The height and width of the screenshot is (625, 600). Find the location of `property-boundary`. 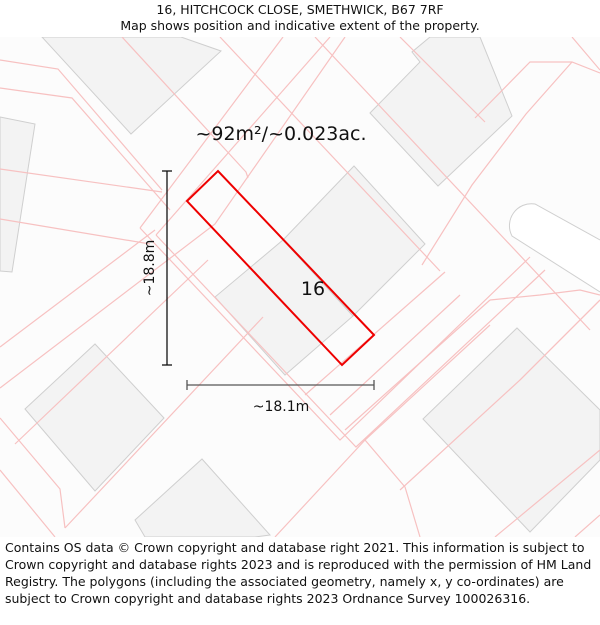

property-boundary is located at coordinates (280, 268).